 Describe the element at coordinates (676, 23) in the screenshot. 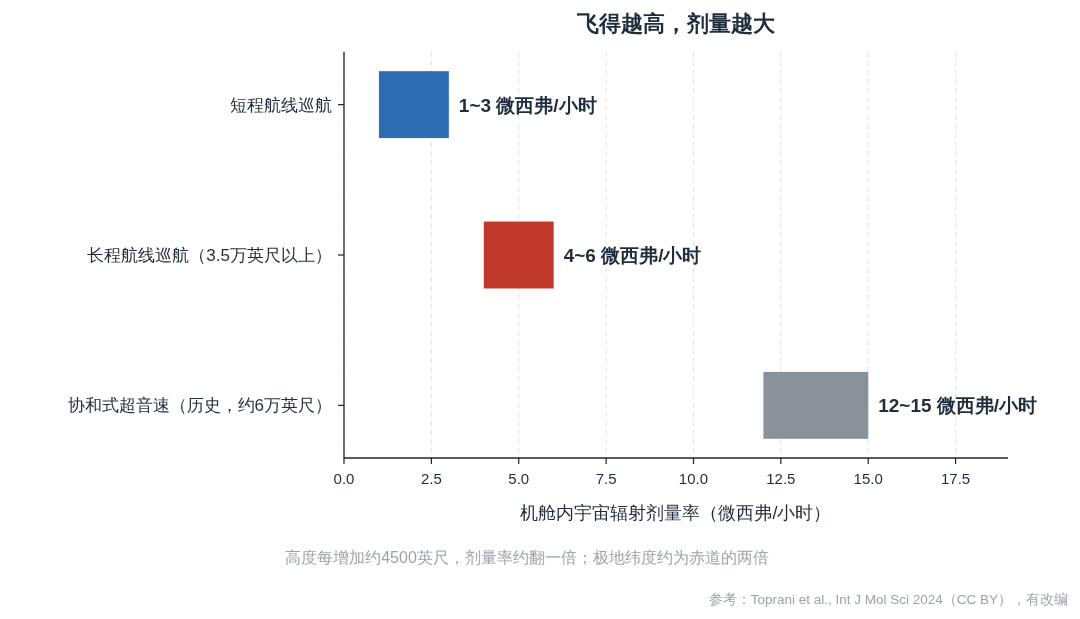

I see `chart-title: 飞得越高，剂量越大` at that location.